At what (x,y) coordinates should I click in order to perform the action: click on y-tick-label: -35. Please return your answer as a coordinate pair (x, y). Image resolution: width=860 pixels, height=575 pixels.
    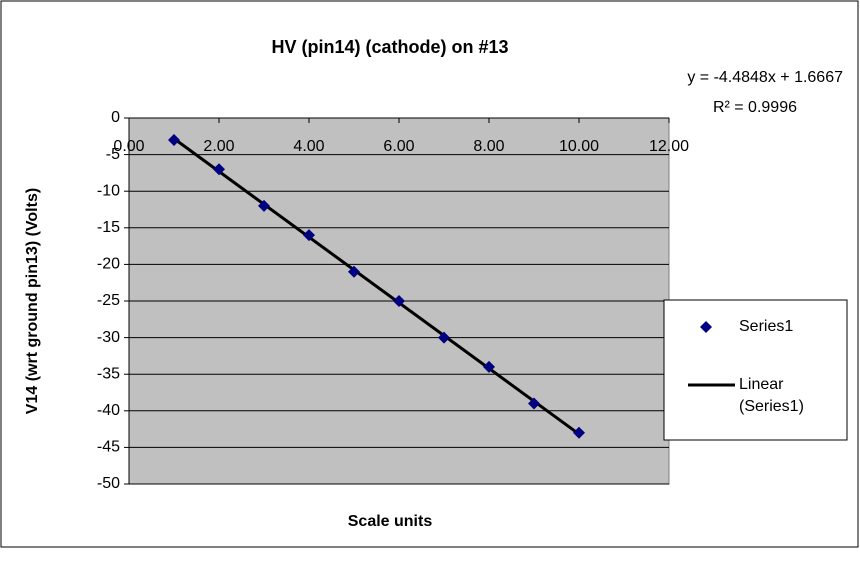
    Looking at the image, I should click on (108, 373).